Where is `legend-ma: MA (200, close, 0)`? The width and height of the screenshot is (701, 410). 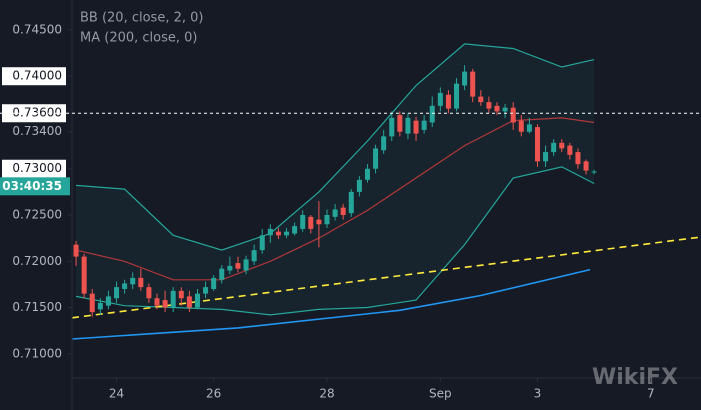 legend-ma: MA (200, close, 0) is located at coordinates (138, 38).